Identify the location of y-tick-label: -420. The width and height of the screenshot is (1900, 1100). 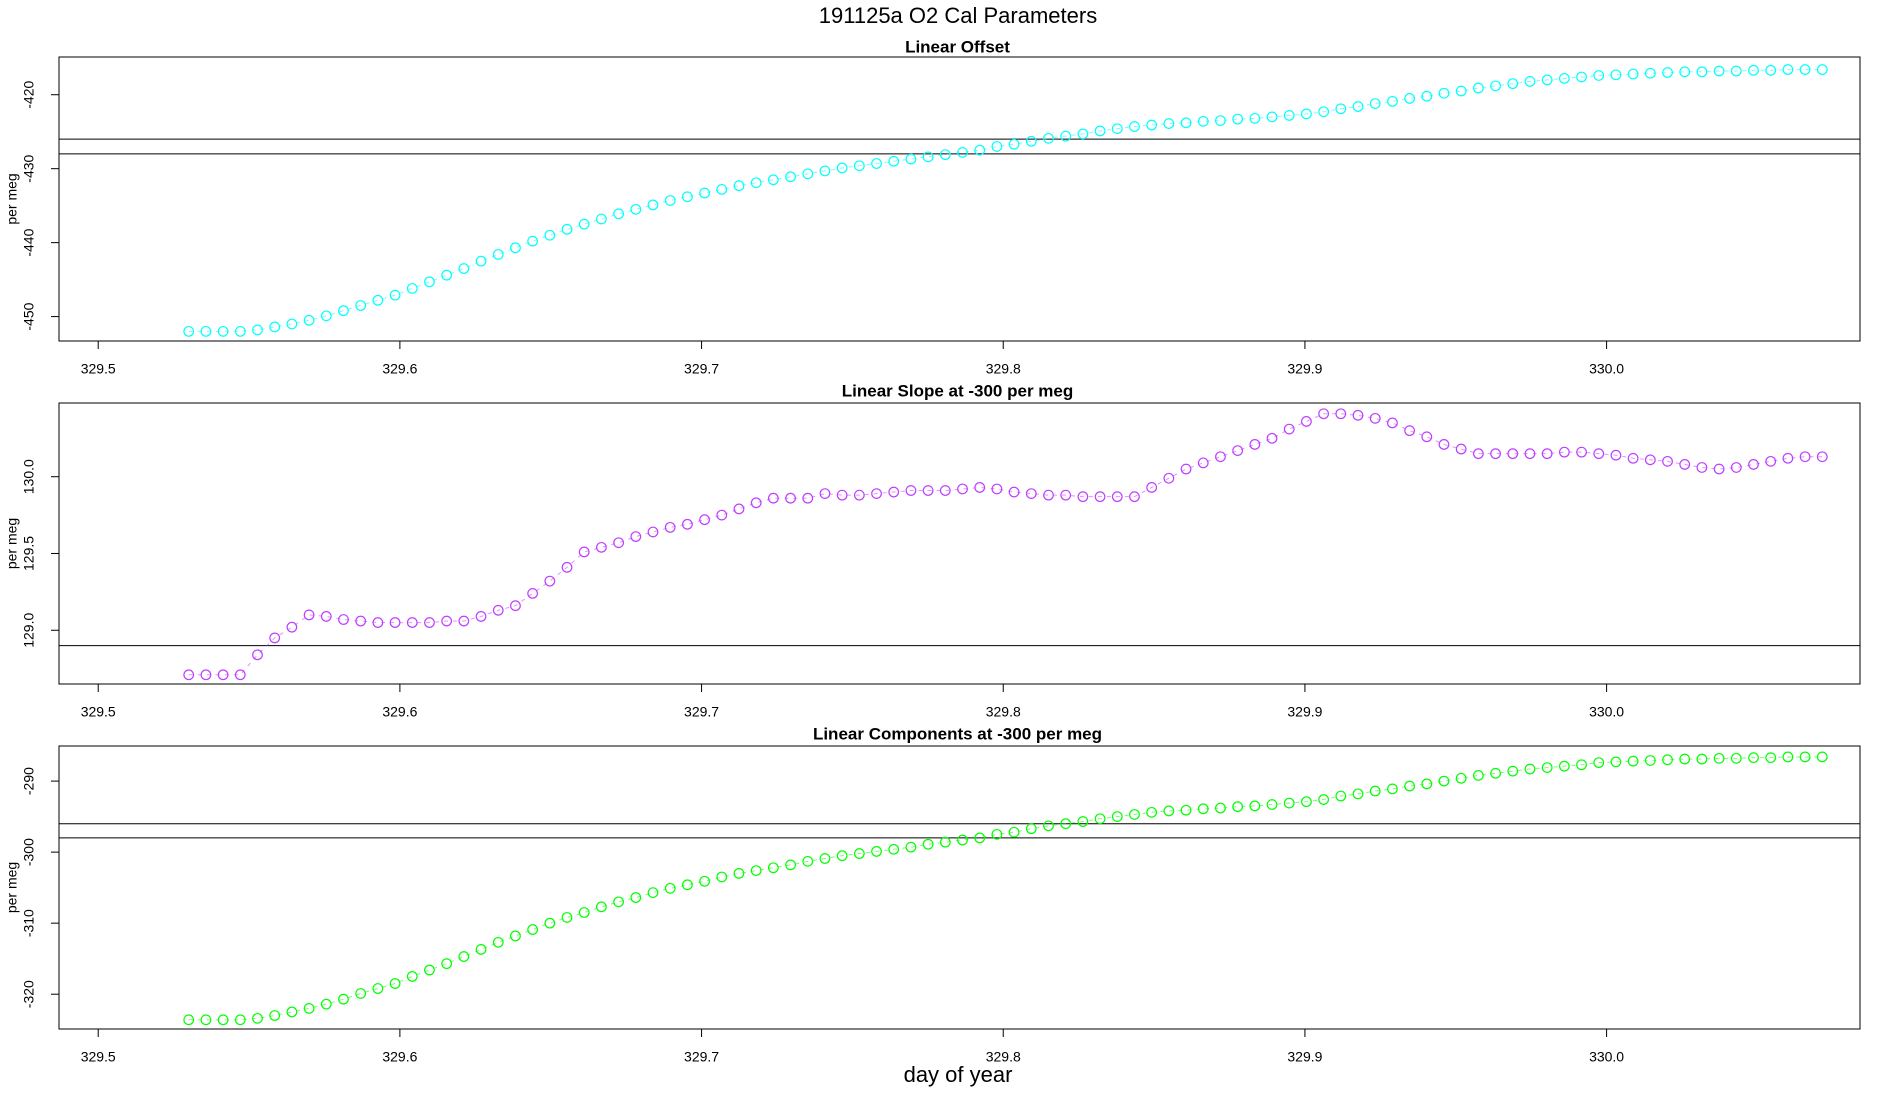
(29, 95).